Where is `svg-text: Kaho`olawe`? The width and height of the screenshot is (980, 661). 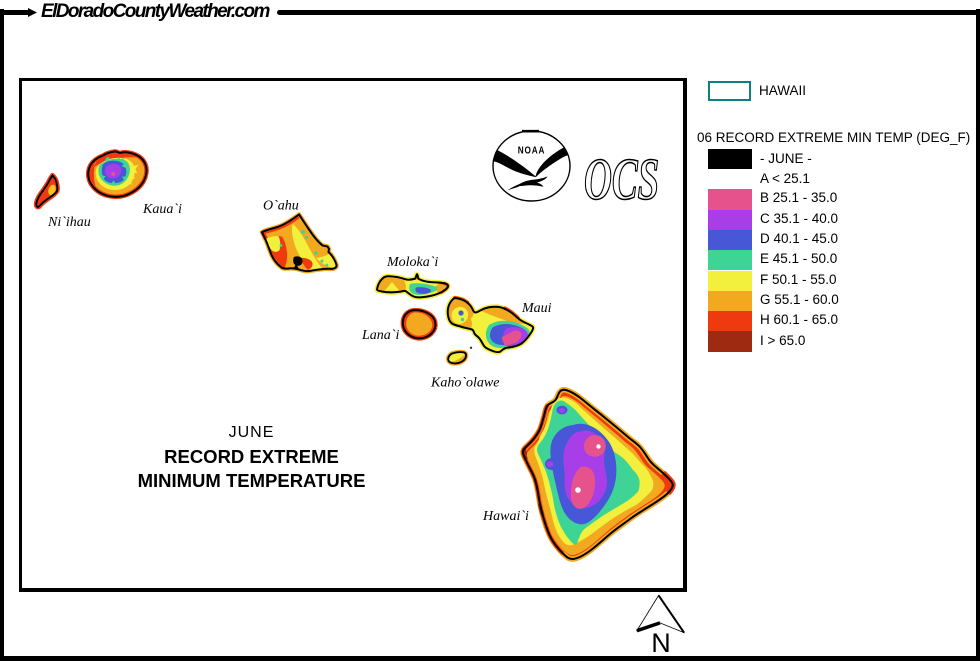
svg-text: Kaho`olawe is located at coordinates (464, 383).